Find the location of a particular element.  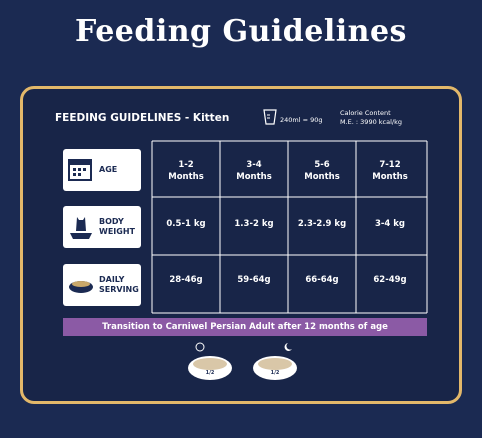

table-cell: 28-46g is located at coordinates (186, 280).